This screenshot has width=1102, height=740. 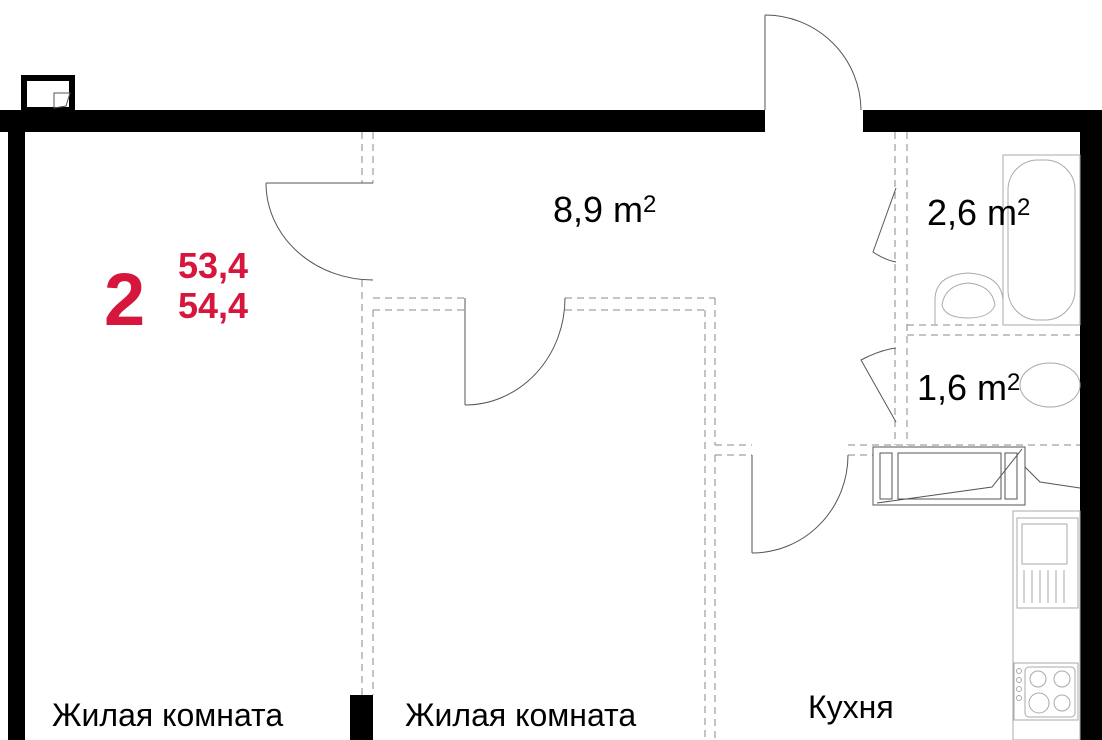 What do you see at coordinates (813, 62) in the screenshot?
I see `entrance-door` at bounding box center [813, 62].